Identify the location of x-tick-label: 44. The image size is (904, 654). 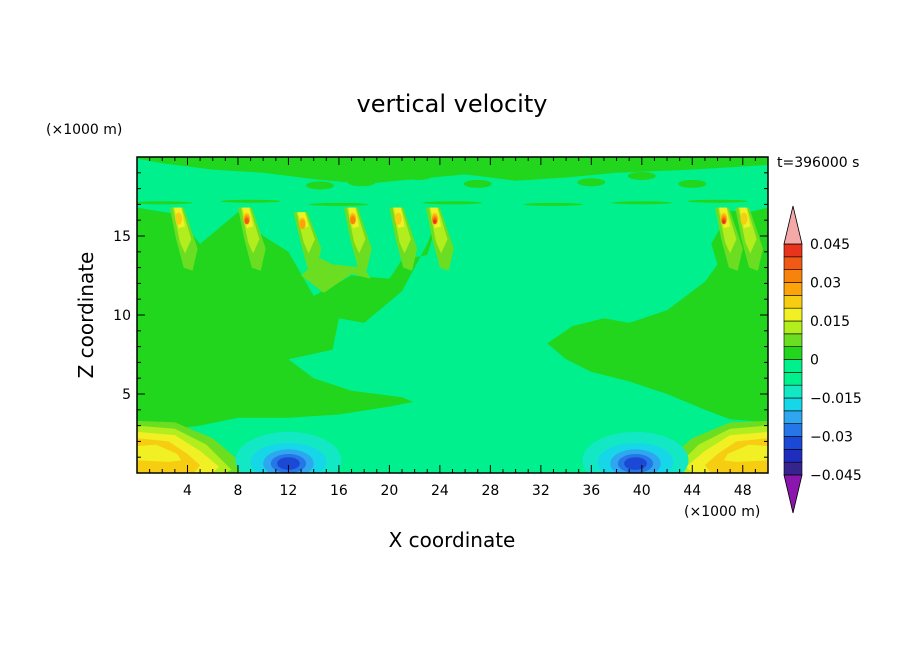
(692, 491).